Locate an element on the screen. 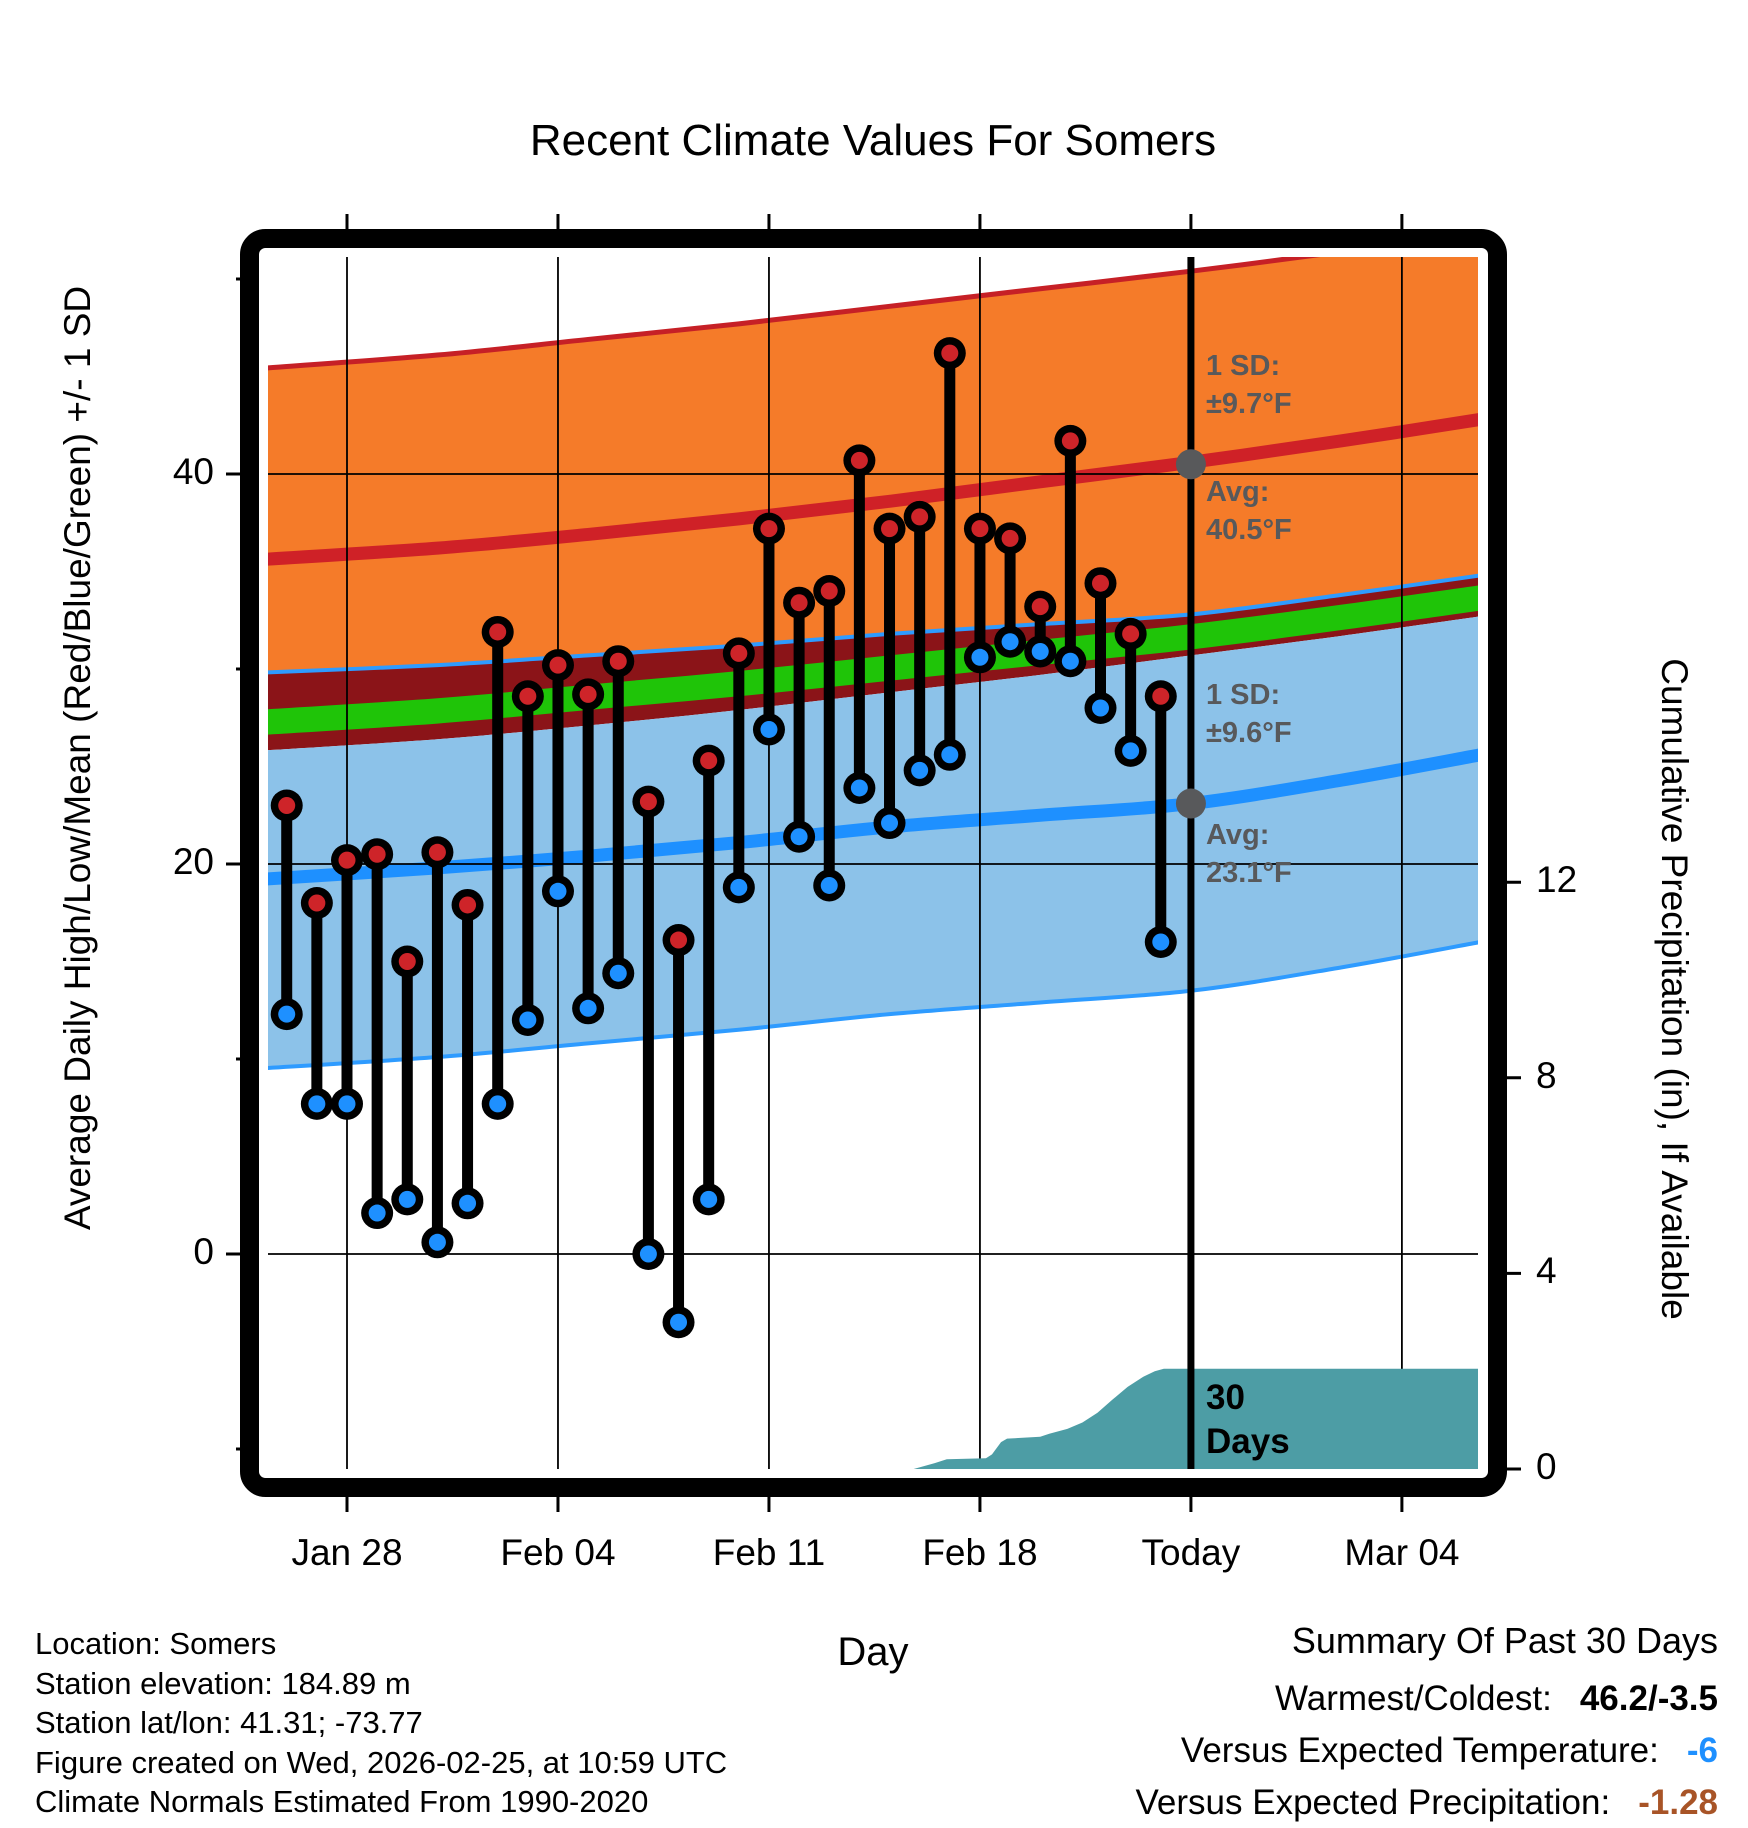  x-tick-label: Today is located at coordinates (1191, 1552).